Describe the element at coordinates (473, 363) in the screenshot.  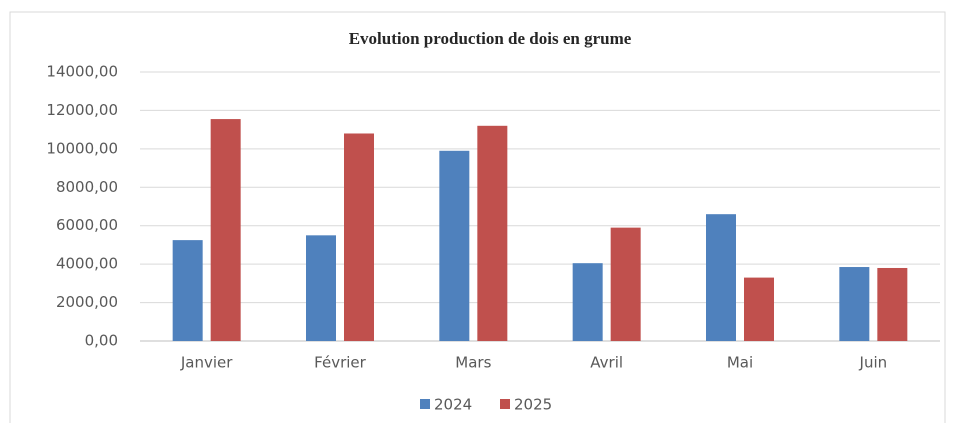
I see `x-tick-label: Mars` at that location.